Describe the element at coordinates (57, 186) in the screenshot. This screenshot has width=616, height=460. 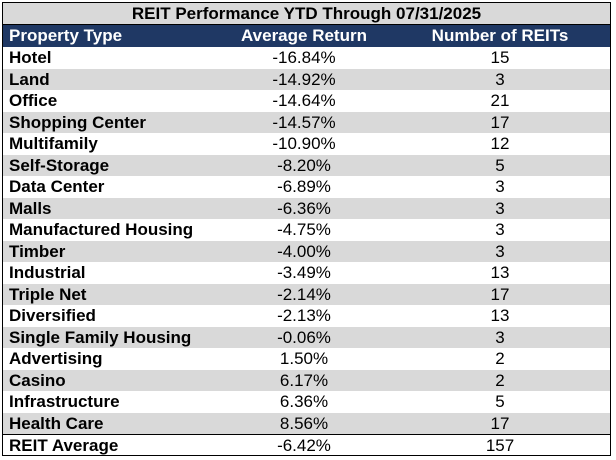
I see `property-type-cell: Data Center` at that location.